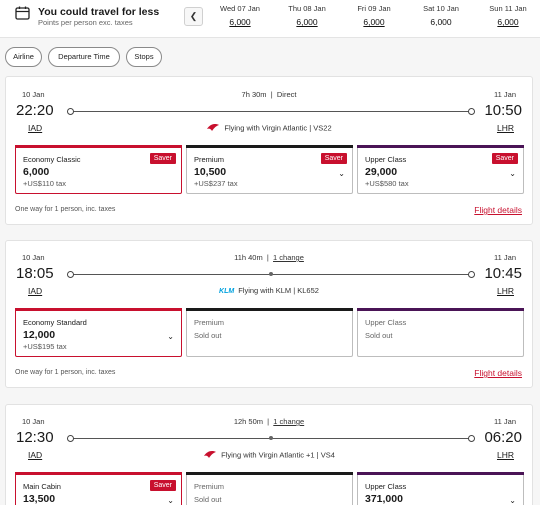 This screenshot has width=540, height=505. I want to click on calendar-icon, so click(22, 13).